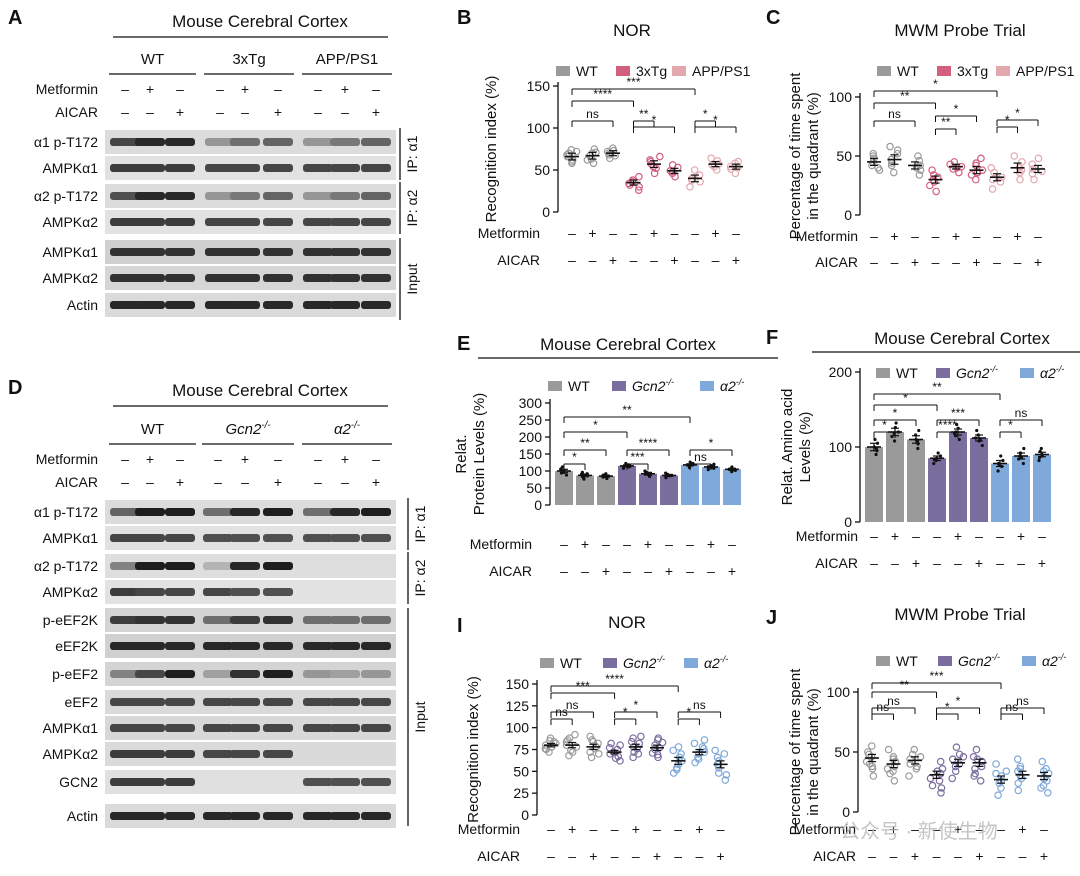  What do you see at coordinates (1048, 373) in the screenshot?
I see `legend-label-text: α2` at bounding box center [1048, 373].